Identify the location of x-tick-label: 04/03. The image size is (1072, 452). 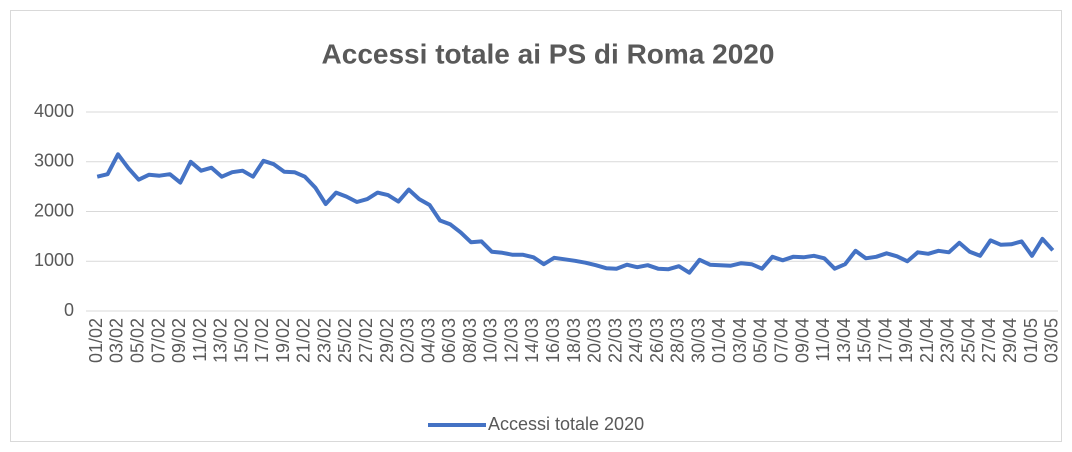
(428, 340).